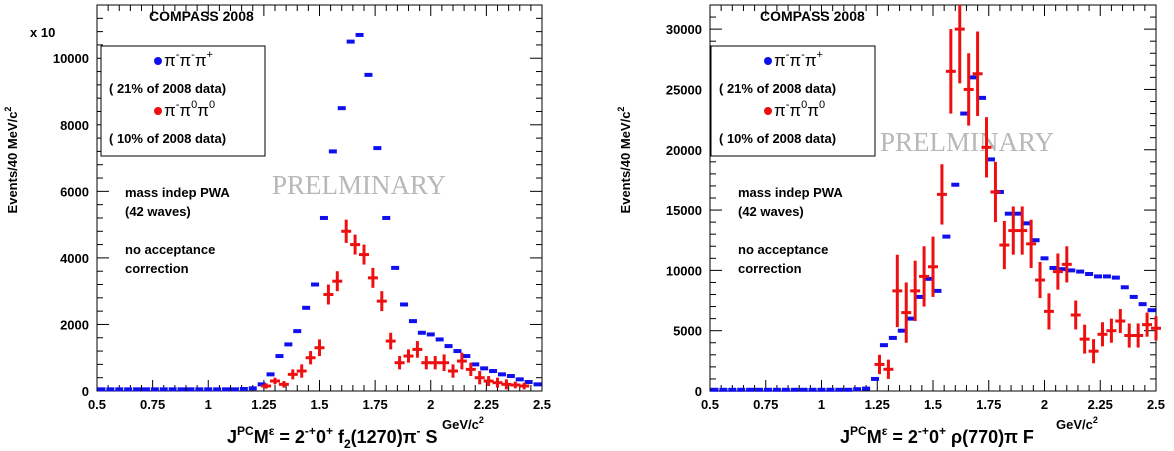 This screenshot has height=451, width=1174. I want to click on y-tick-label: 8000, so click(74, 125).